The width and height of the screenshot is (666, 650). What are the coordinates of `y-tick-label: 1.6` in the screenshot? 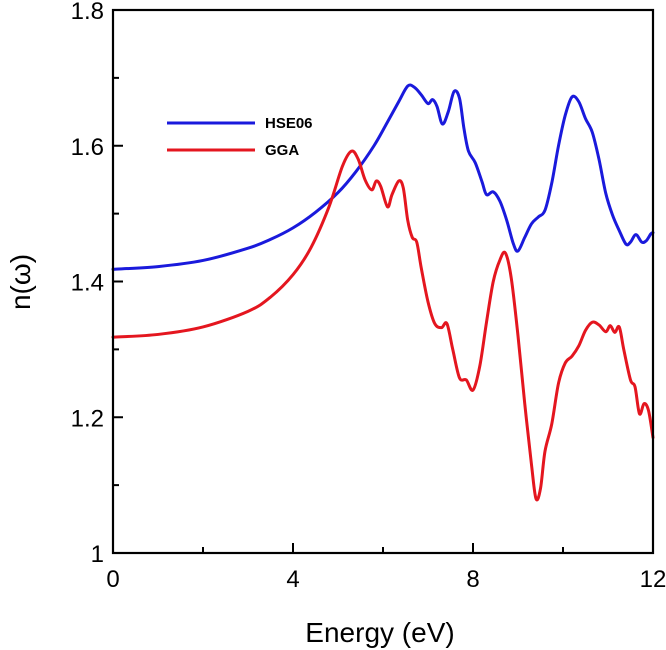 It's located at (87, 147).